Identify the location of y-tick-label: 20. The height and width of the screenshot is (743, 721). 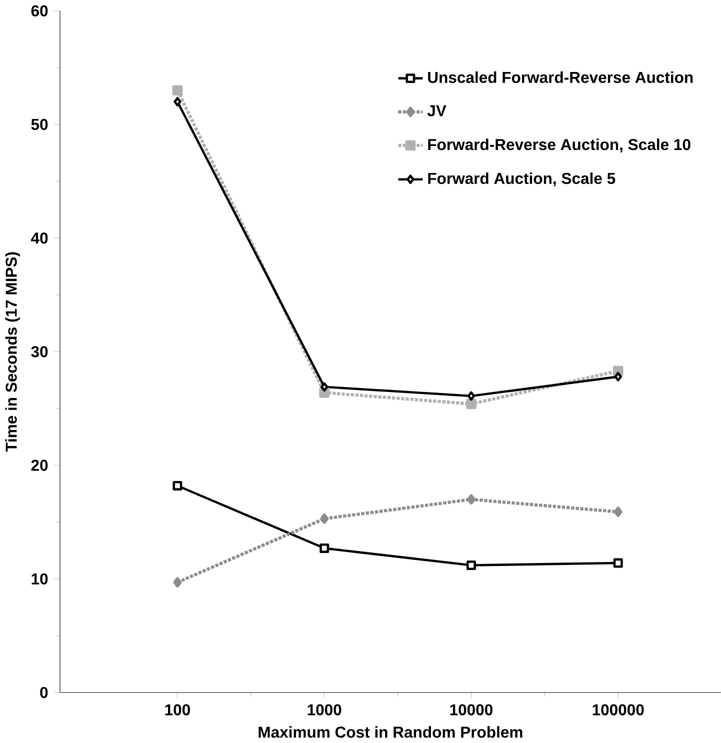
(39, 465).